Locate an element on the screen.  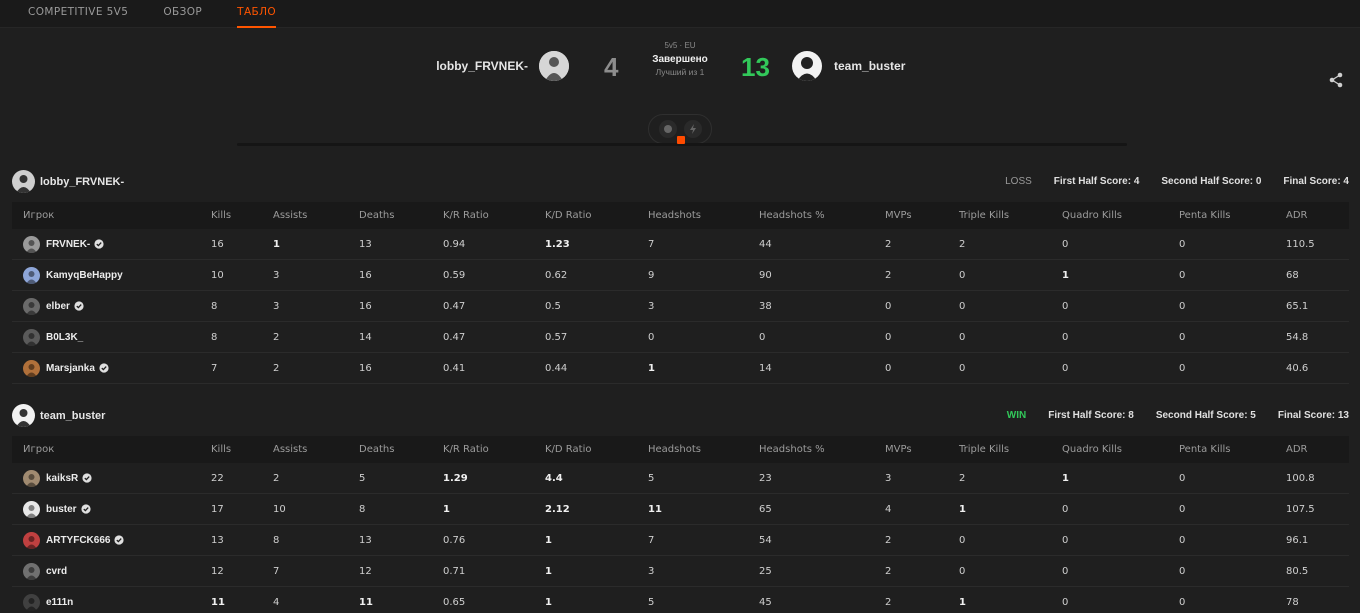
stat-cell: 0.94 is located at coordinates (454, 244).